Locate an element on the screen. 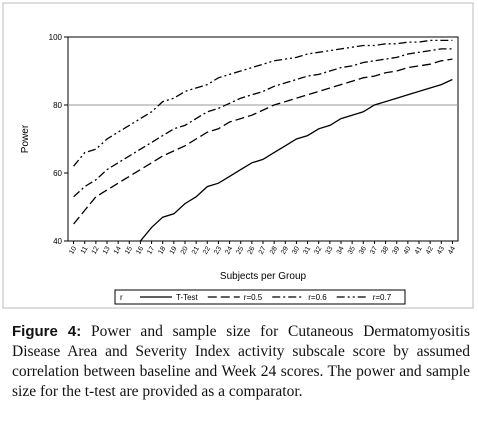  x-tick-label: 20 is located at coordinates (185, 250).